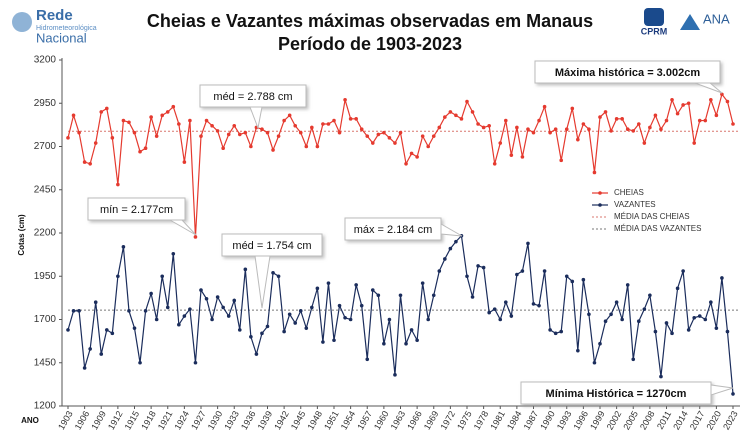 This screenshot has height=434, width=743. I want to click on x-tick-label: 1912, so click(115, 420).